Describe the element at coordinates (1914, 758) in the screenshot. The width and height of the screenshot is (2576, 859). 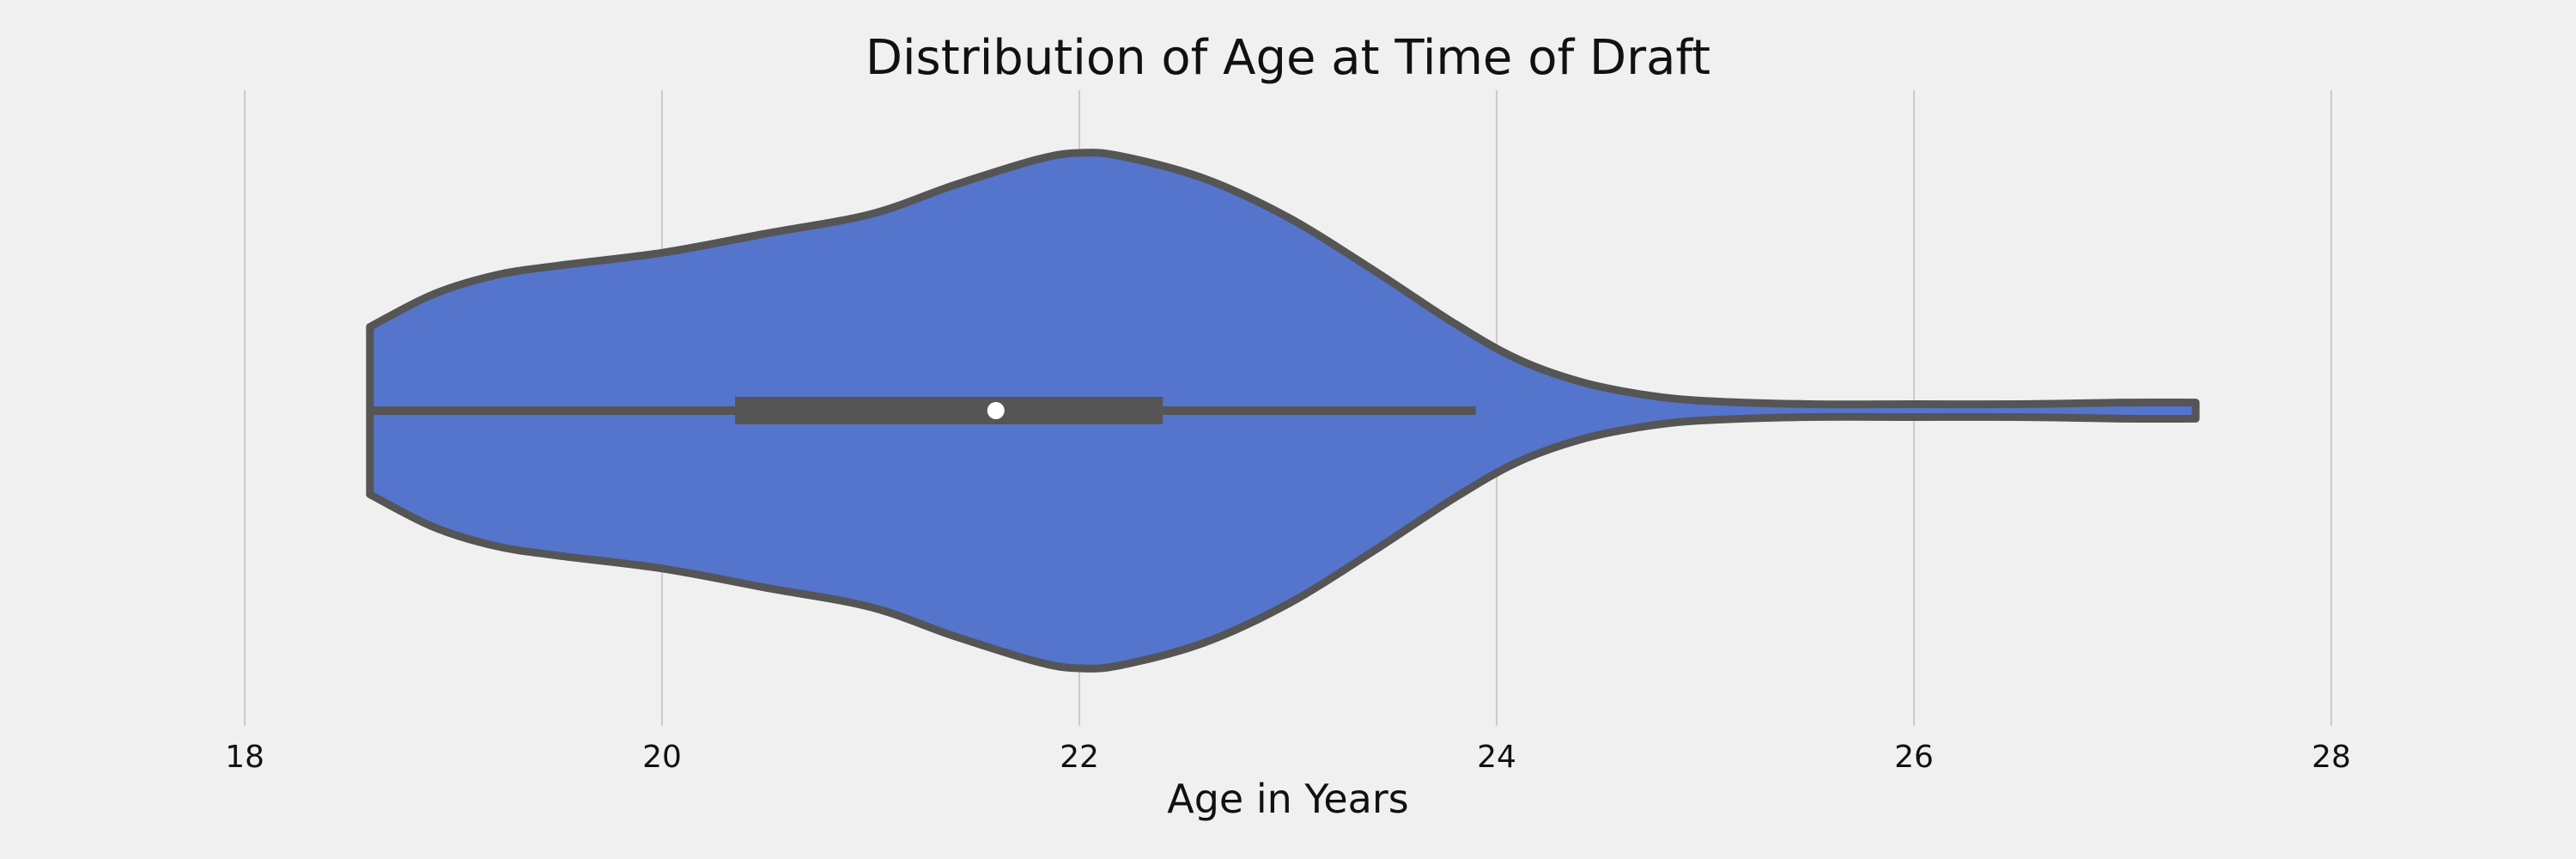
I see `x-tick-label: 26` at that location.